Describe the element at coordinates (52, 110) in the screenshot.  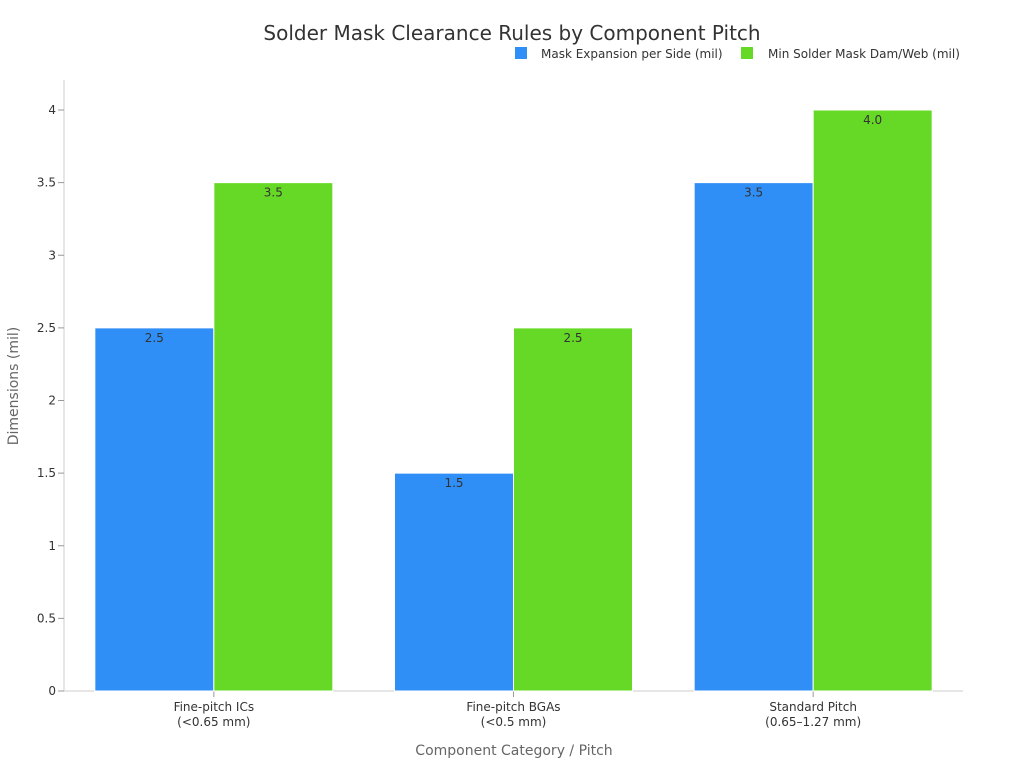
I see `y-tick-label: 4` at that location.